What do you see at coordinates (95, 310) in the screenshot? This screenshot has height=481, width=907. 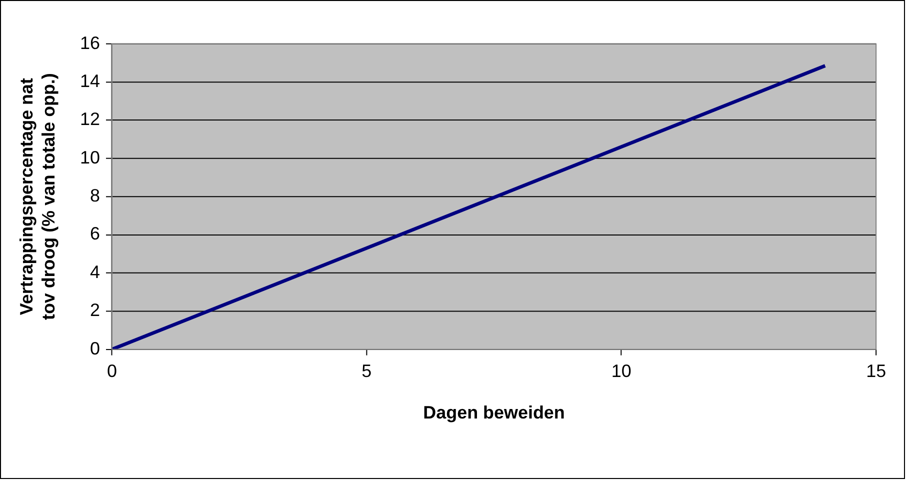 I see `y-tick-label: 2` at bounding box center [95, 310].